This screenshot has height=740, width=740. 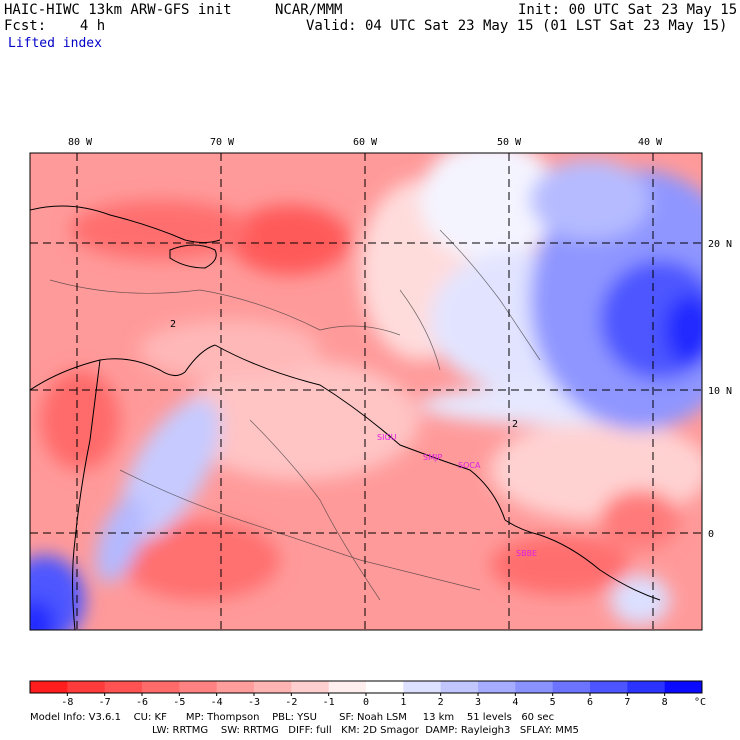 What do you see at coordinates (700, 702) in the screenshot?
I see `colorbar-unit: °C` at bounding box center [700, 702].